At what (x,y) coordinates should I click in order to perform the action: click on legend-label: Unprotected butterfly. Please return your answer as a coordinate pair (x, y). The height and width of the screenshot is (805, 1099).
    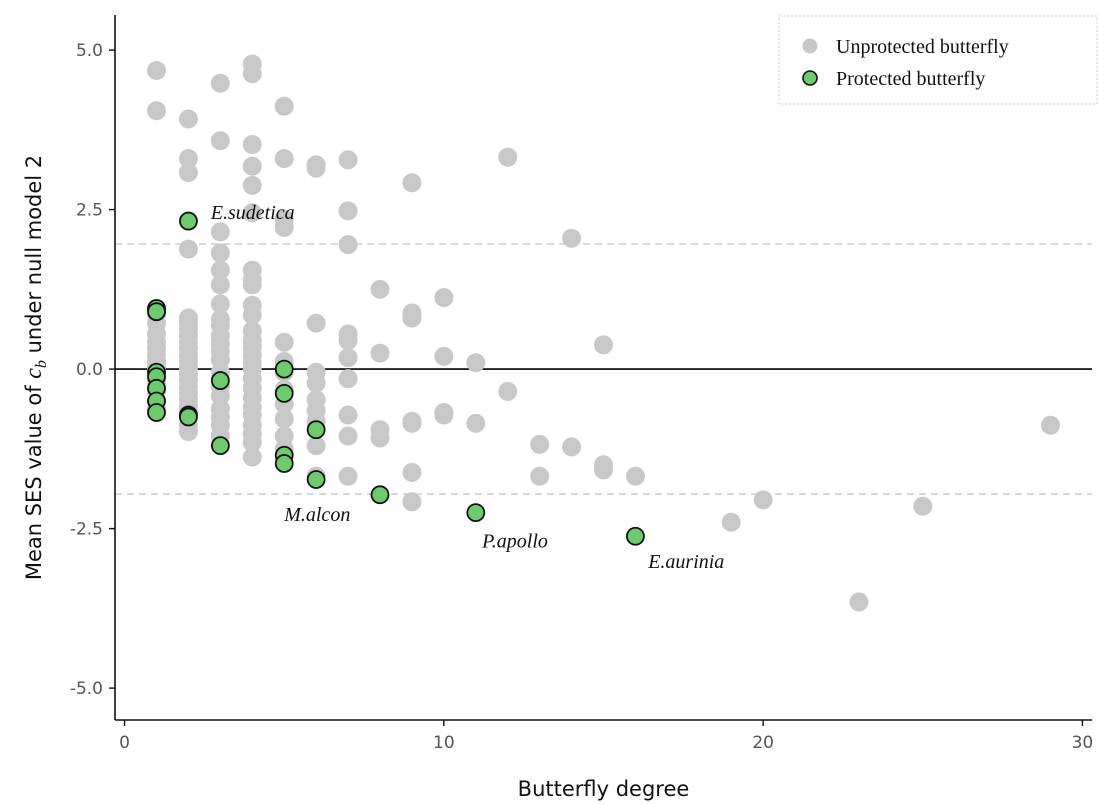
    Looking at the image, I should click on (922, 47).